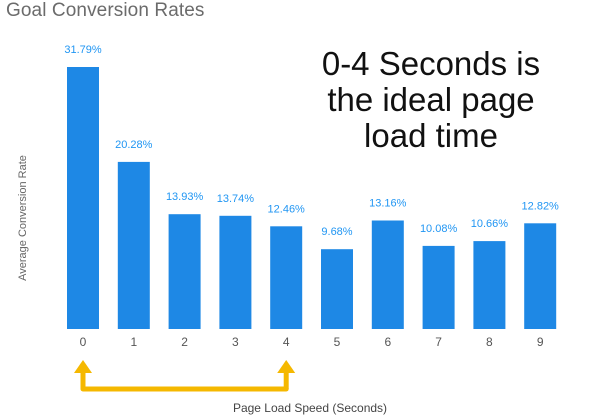 Image resolution: width=593 pixels, height=415 pixels. I want to click on x-tick-9: 9, so click(540, 342).